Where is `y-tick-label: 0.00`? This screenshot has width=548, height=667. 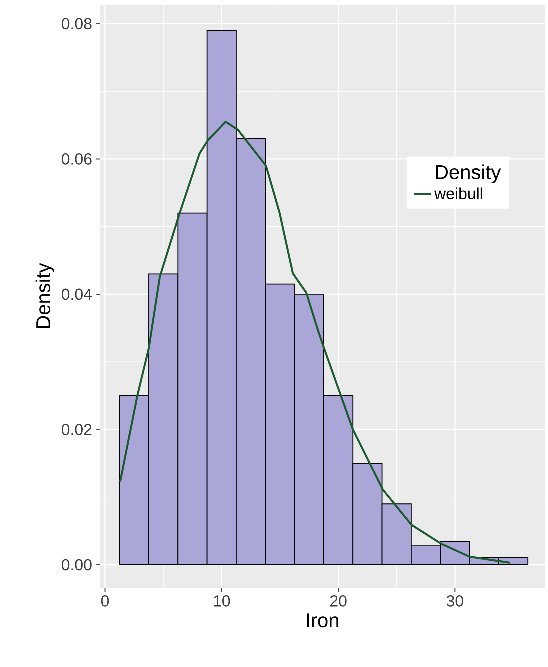 y-tick-label: 0.00 is located at coordinates (77, 565).